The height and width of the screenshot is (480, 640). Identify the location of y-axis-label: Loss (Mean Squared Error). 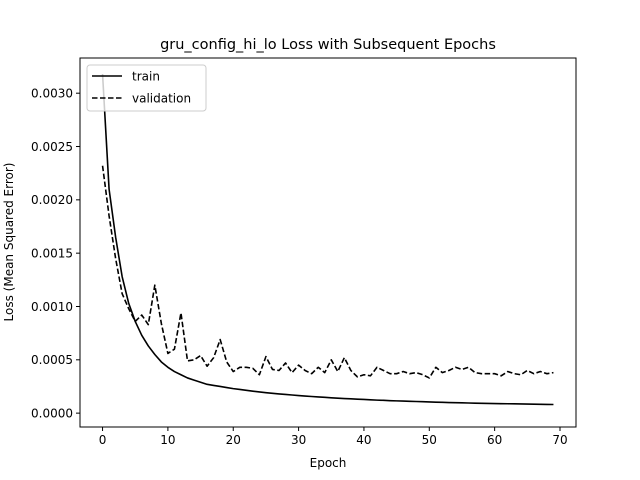
(9, 242).